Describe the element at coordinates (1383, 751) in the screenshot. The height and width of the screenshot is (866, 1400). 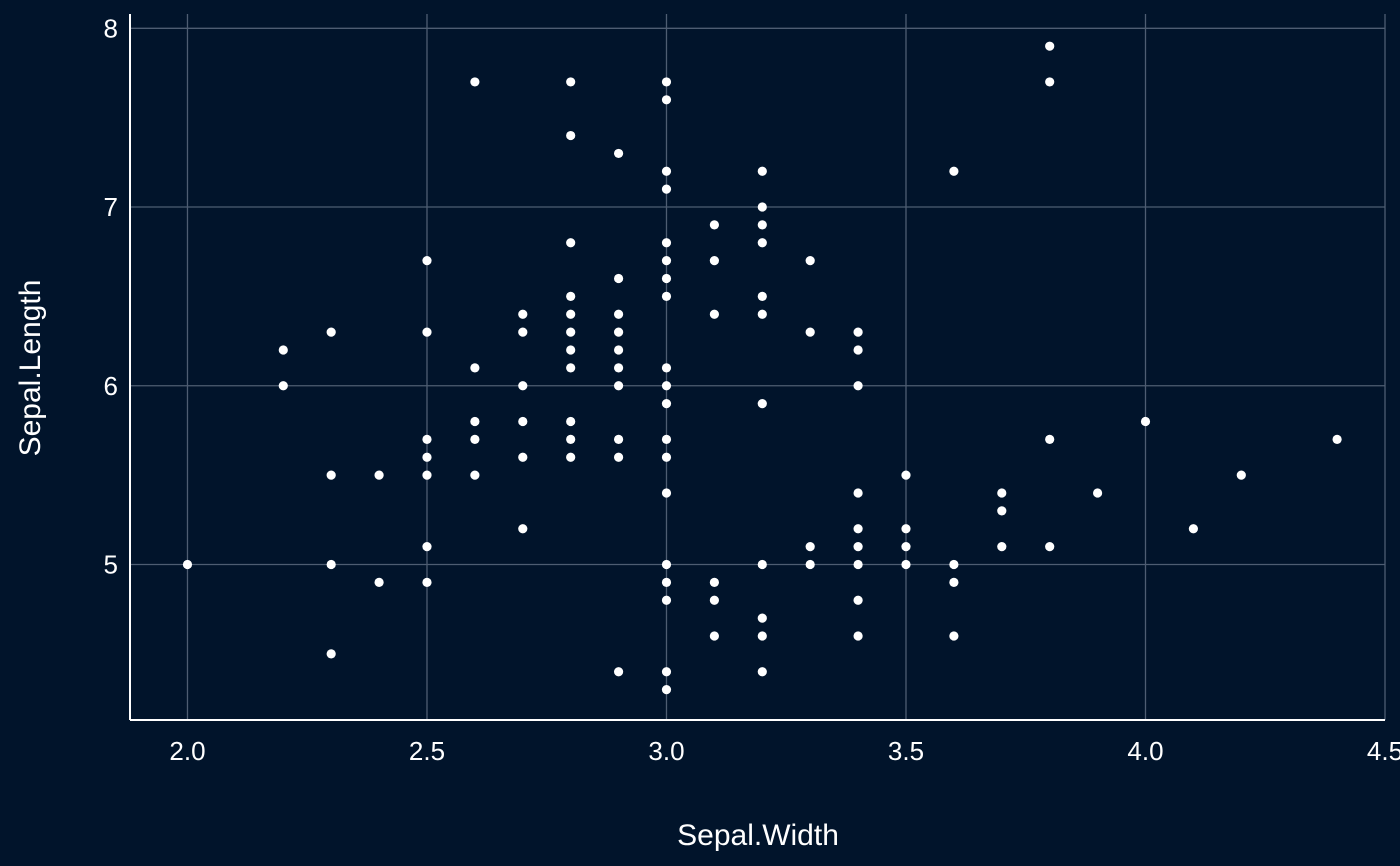
I see `x-tick-label: 4.5` at that location.